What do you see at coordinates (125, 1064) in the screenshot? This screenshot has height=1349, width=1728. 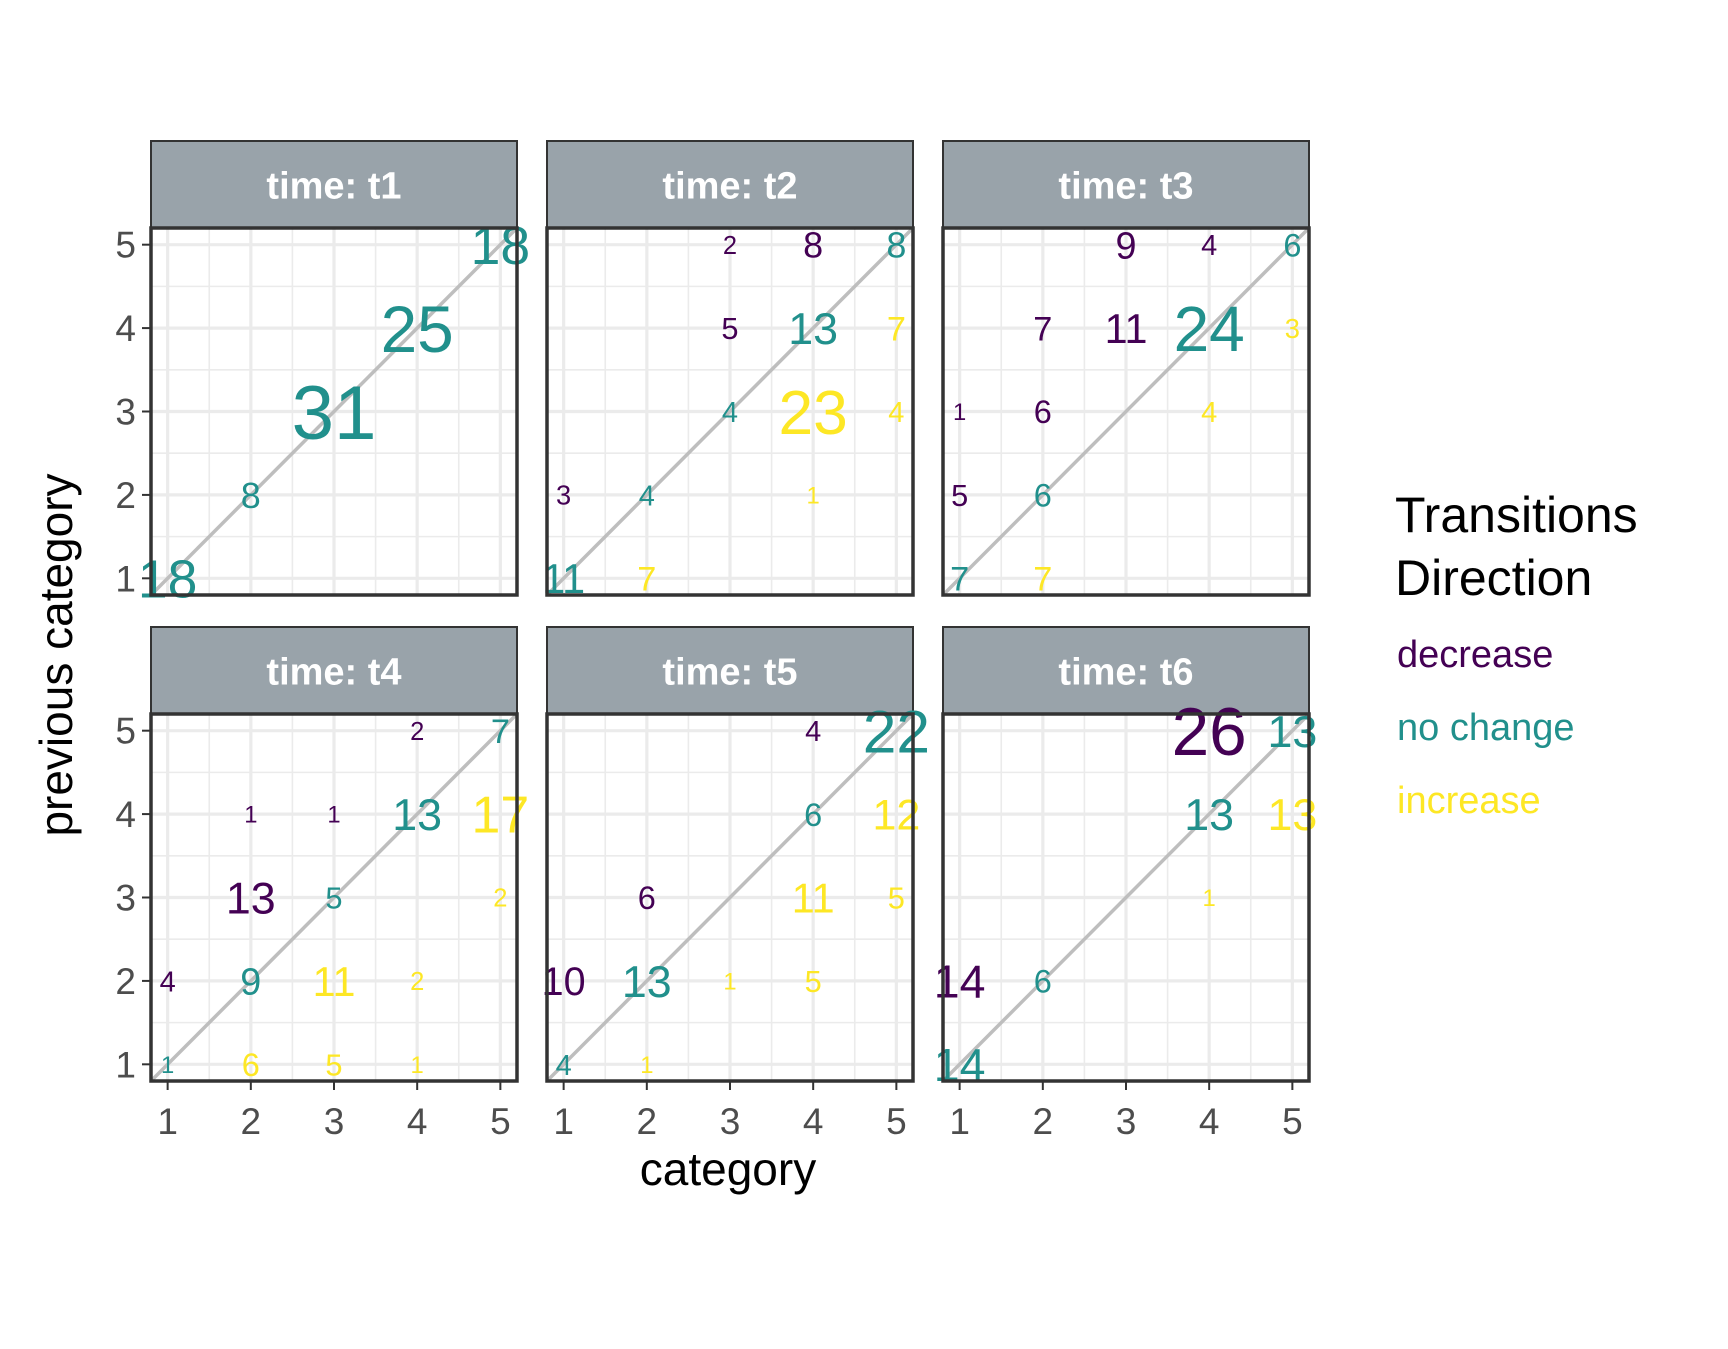 I see `y-tick-label: 1` at bounding box center [125, 1064].